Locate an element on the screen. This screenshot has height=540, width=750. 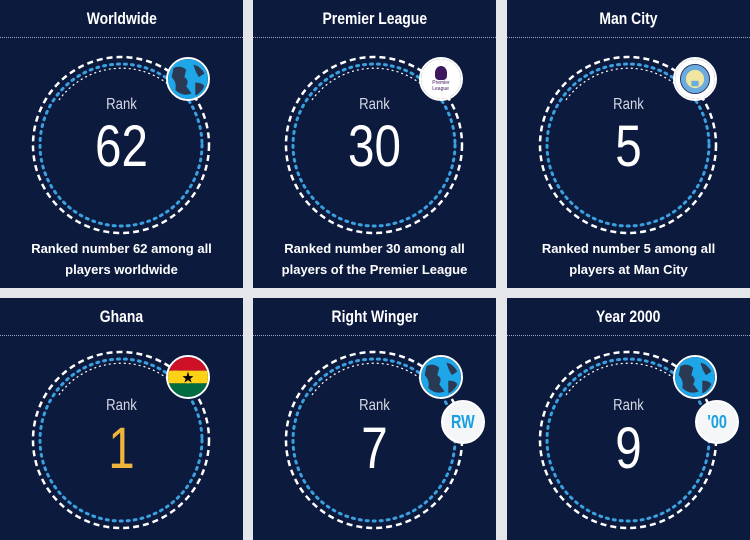
card-title: Premier League is located at coordinates (374, 19).